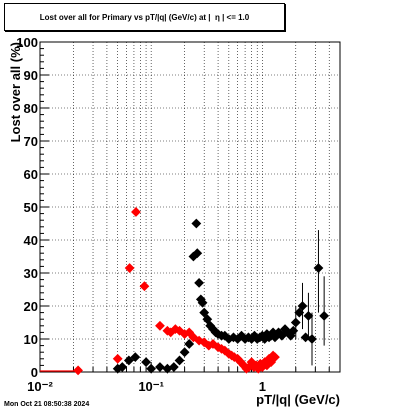 This screenshot has width=400, height=414. I want to click on y-tick-label: 30, so click(31, 273).